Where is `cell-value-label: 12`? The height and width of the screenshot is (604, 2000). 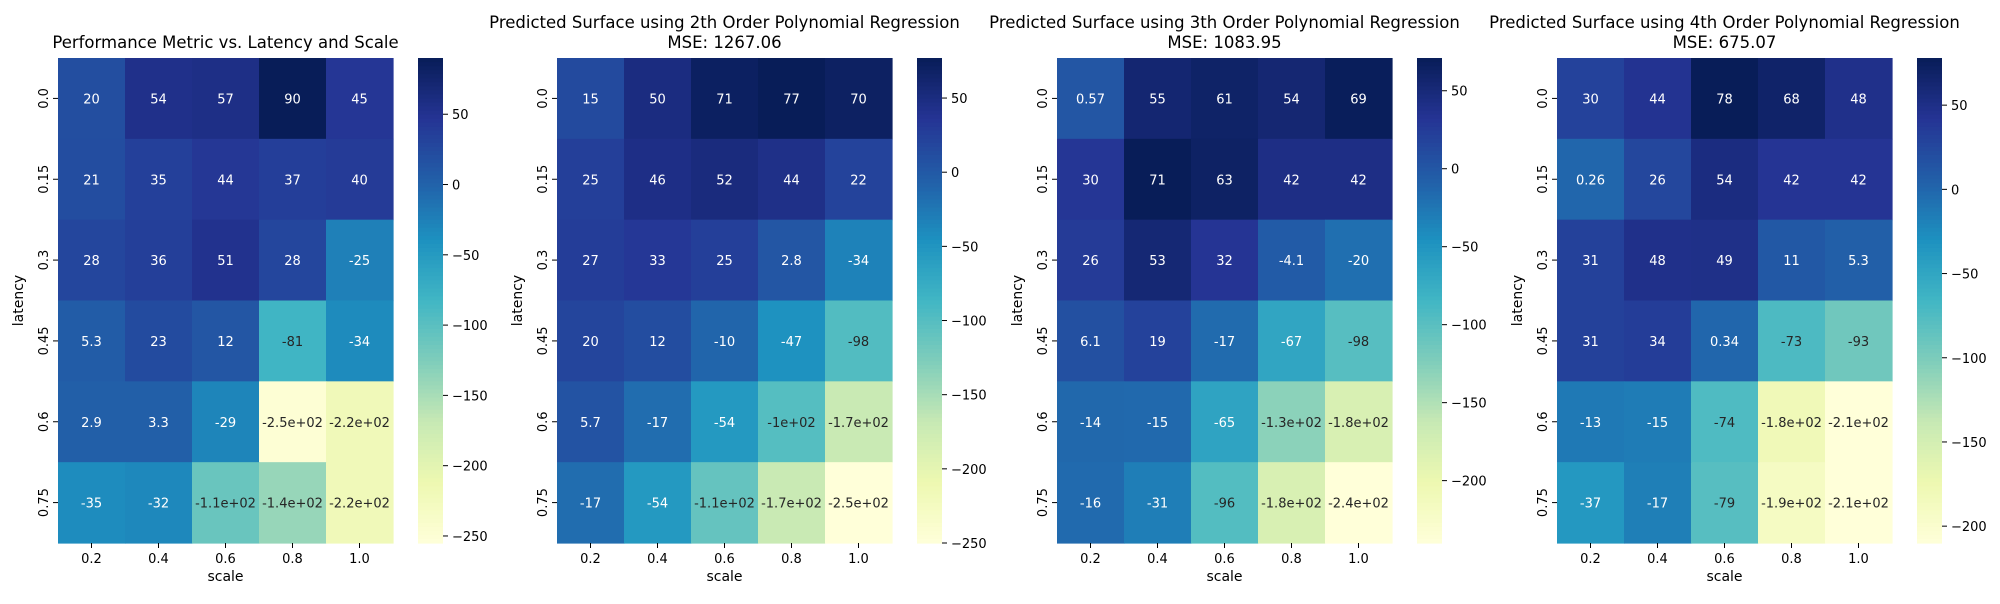
cell-value-label: 12 is located at coordinates (225, 342).